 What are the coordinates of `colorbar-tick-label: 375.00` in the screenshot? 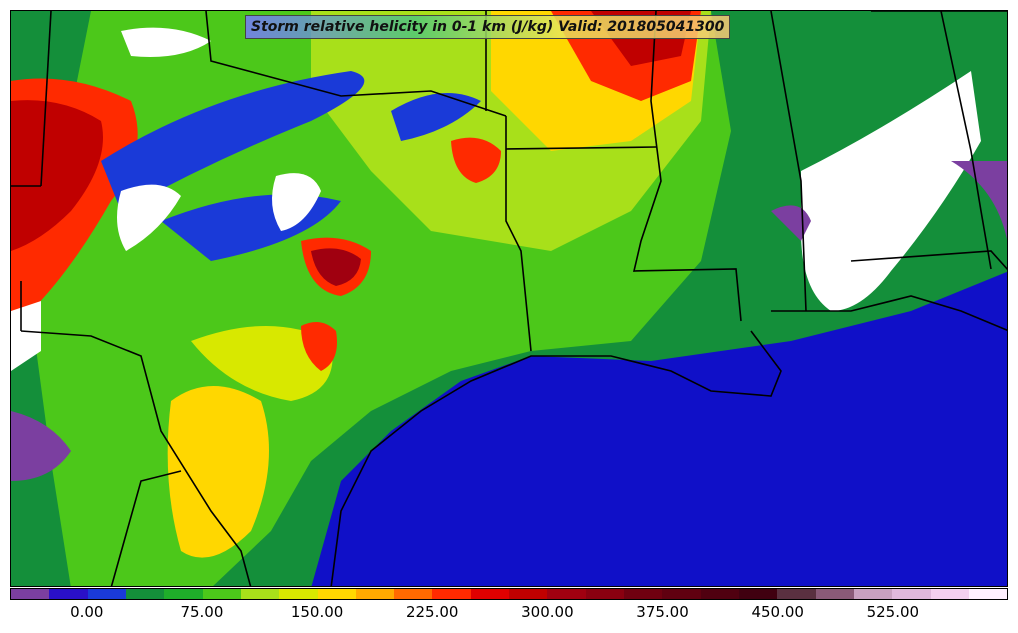 It's located at (662, 612).